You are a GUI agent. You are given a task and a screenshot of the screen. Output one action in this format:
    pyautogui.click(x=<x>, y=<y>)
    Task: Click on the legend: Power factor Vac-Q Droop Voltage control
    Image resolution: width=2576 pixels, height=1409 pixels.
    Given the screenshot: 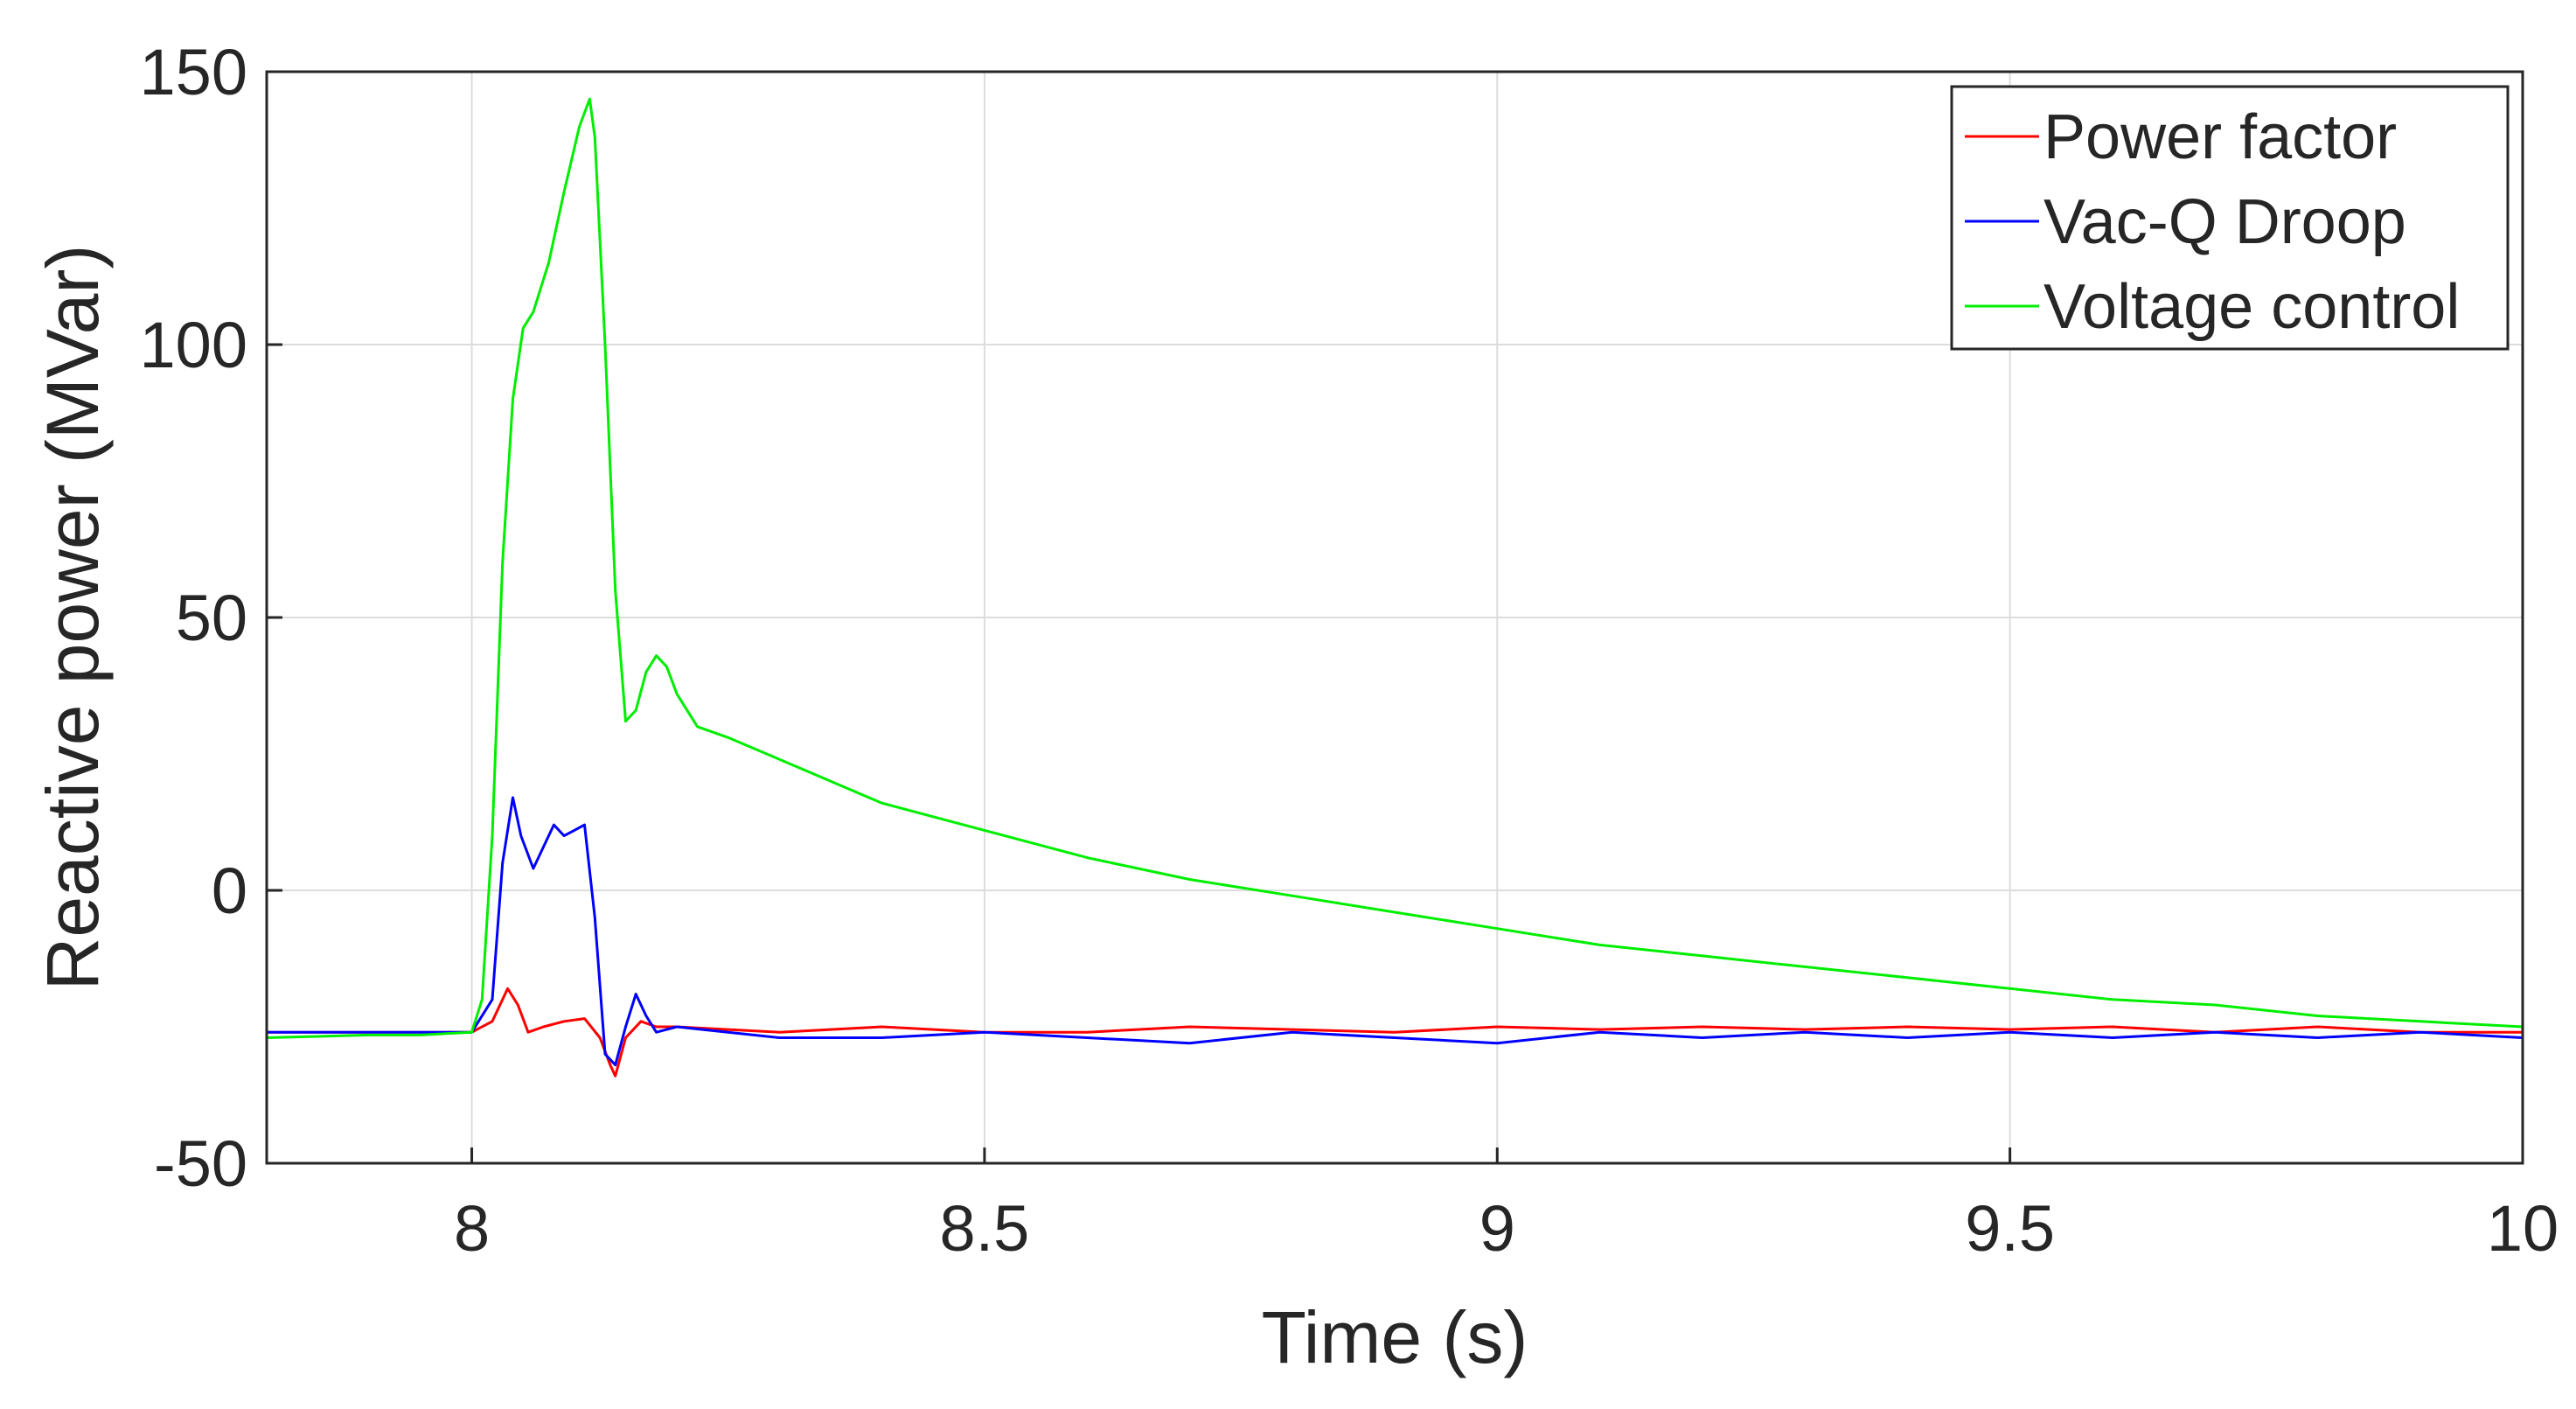 What is the action you would take?
    pyautogui.click(x=2230, y=218)
    